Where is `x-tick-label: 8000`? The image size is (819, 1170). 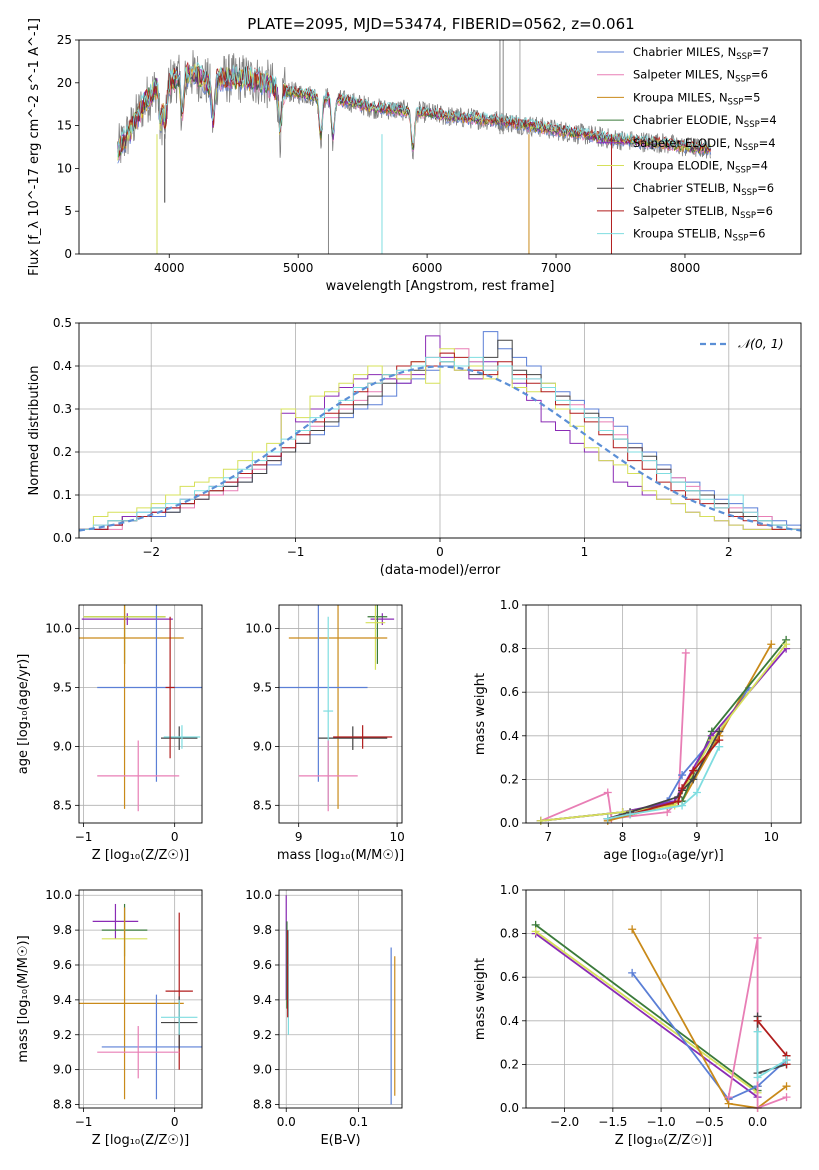 x-tick-label: 8000 is located at coordinates (685, 268).